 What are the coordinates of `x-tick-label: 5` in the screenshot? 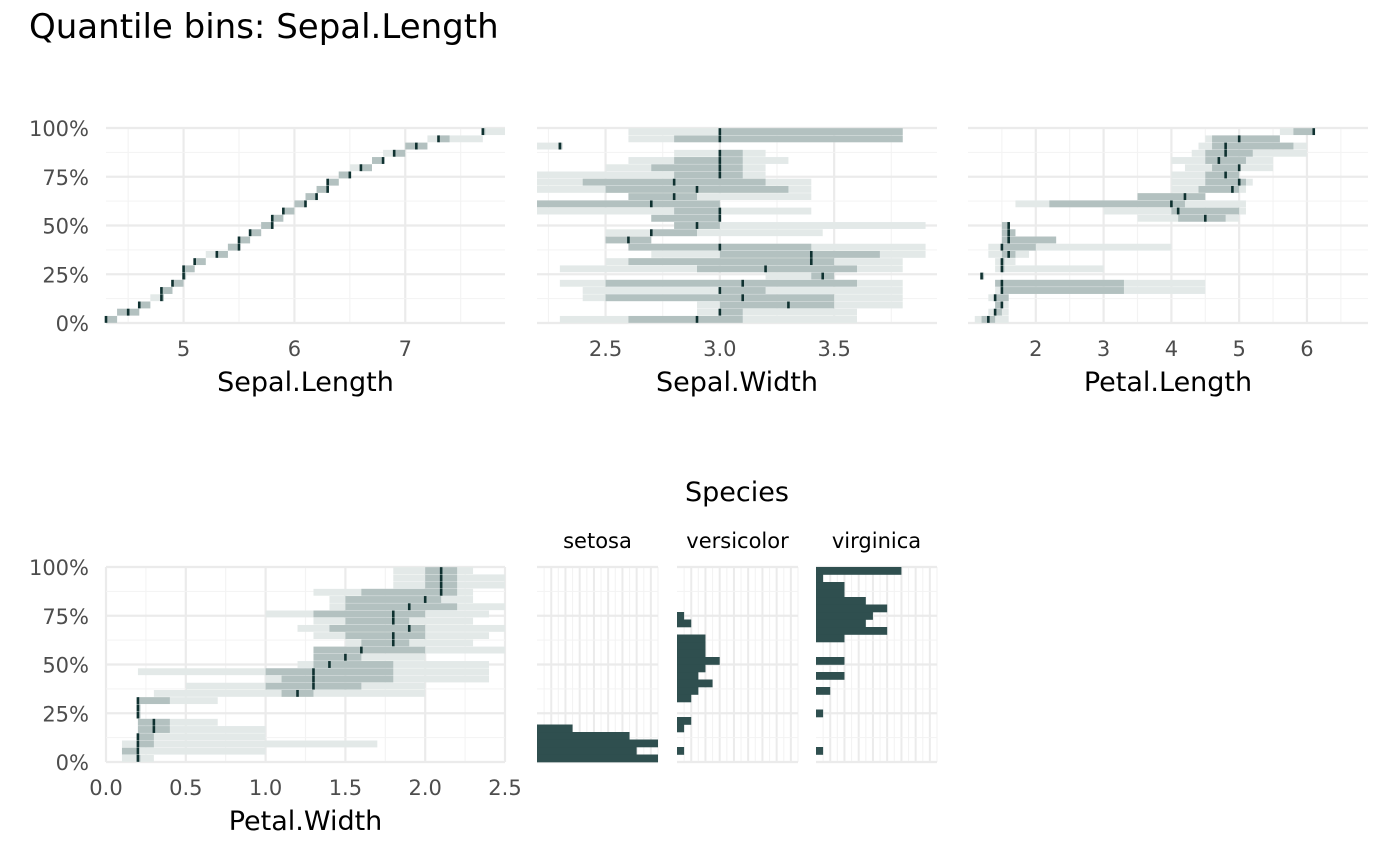 It's located at (1238, 349).